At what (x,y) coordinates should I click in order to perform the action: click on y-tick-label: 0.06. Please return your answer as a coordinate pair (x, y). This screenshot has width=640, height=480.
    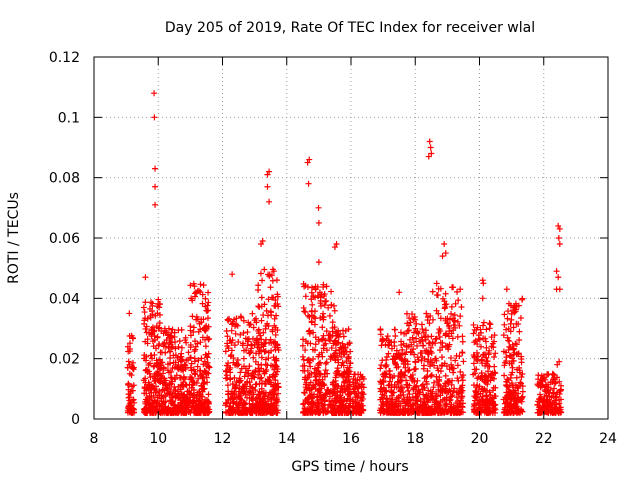
    Looking at the image, I should click on (64, 239).